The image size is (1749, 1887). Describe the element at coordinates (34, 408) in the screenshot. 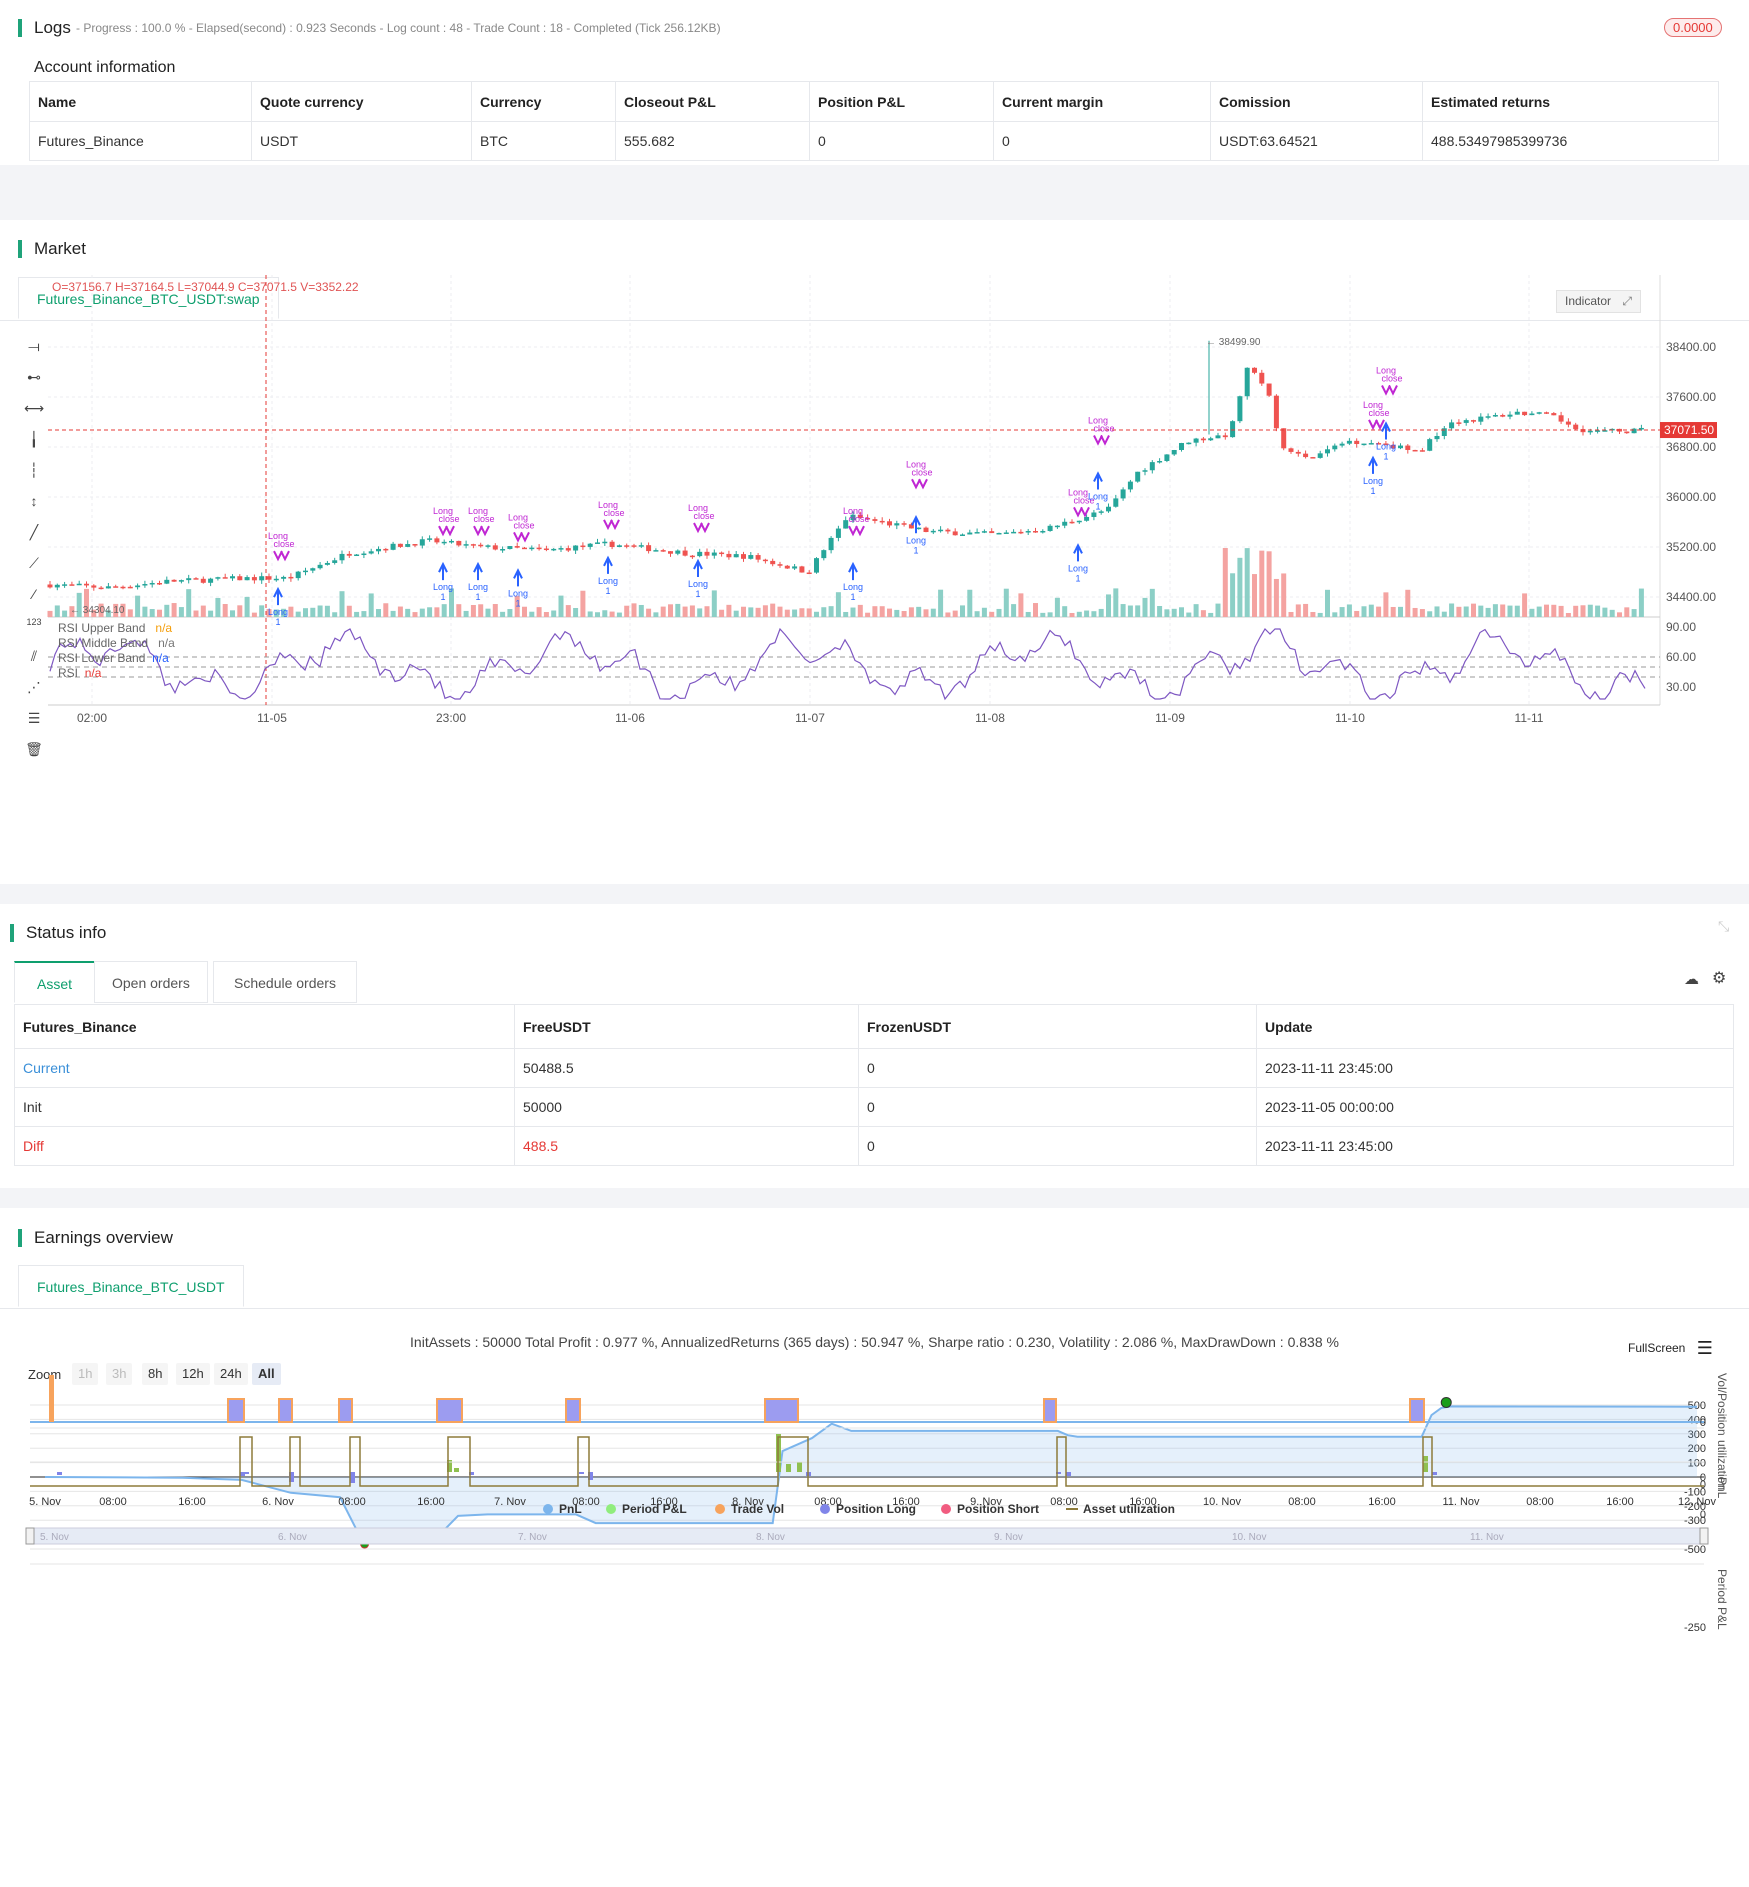

I see `horizontal-segment-icon: ⟷` at that location.